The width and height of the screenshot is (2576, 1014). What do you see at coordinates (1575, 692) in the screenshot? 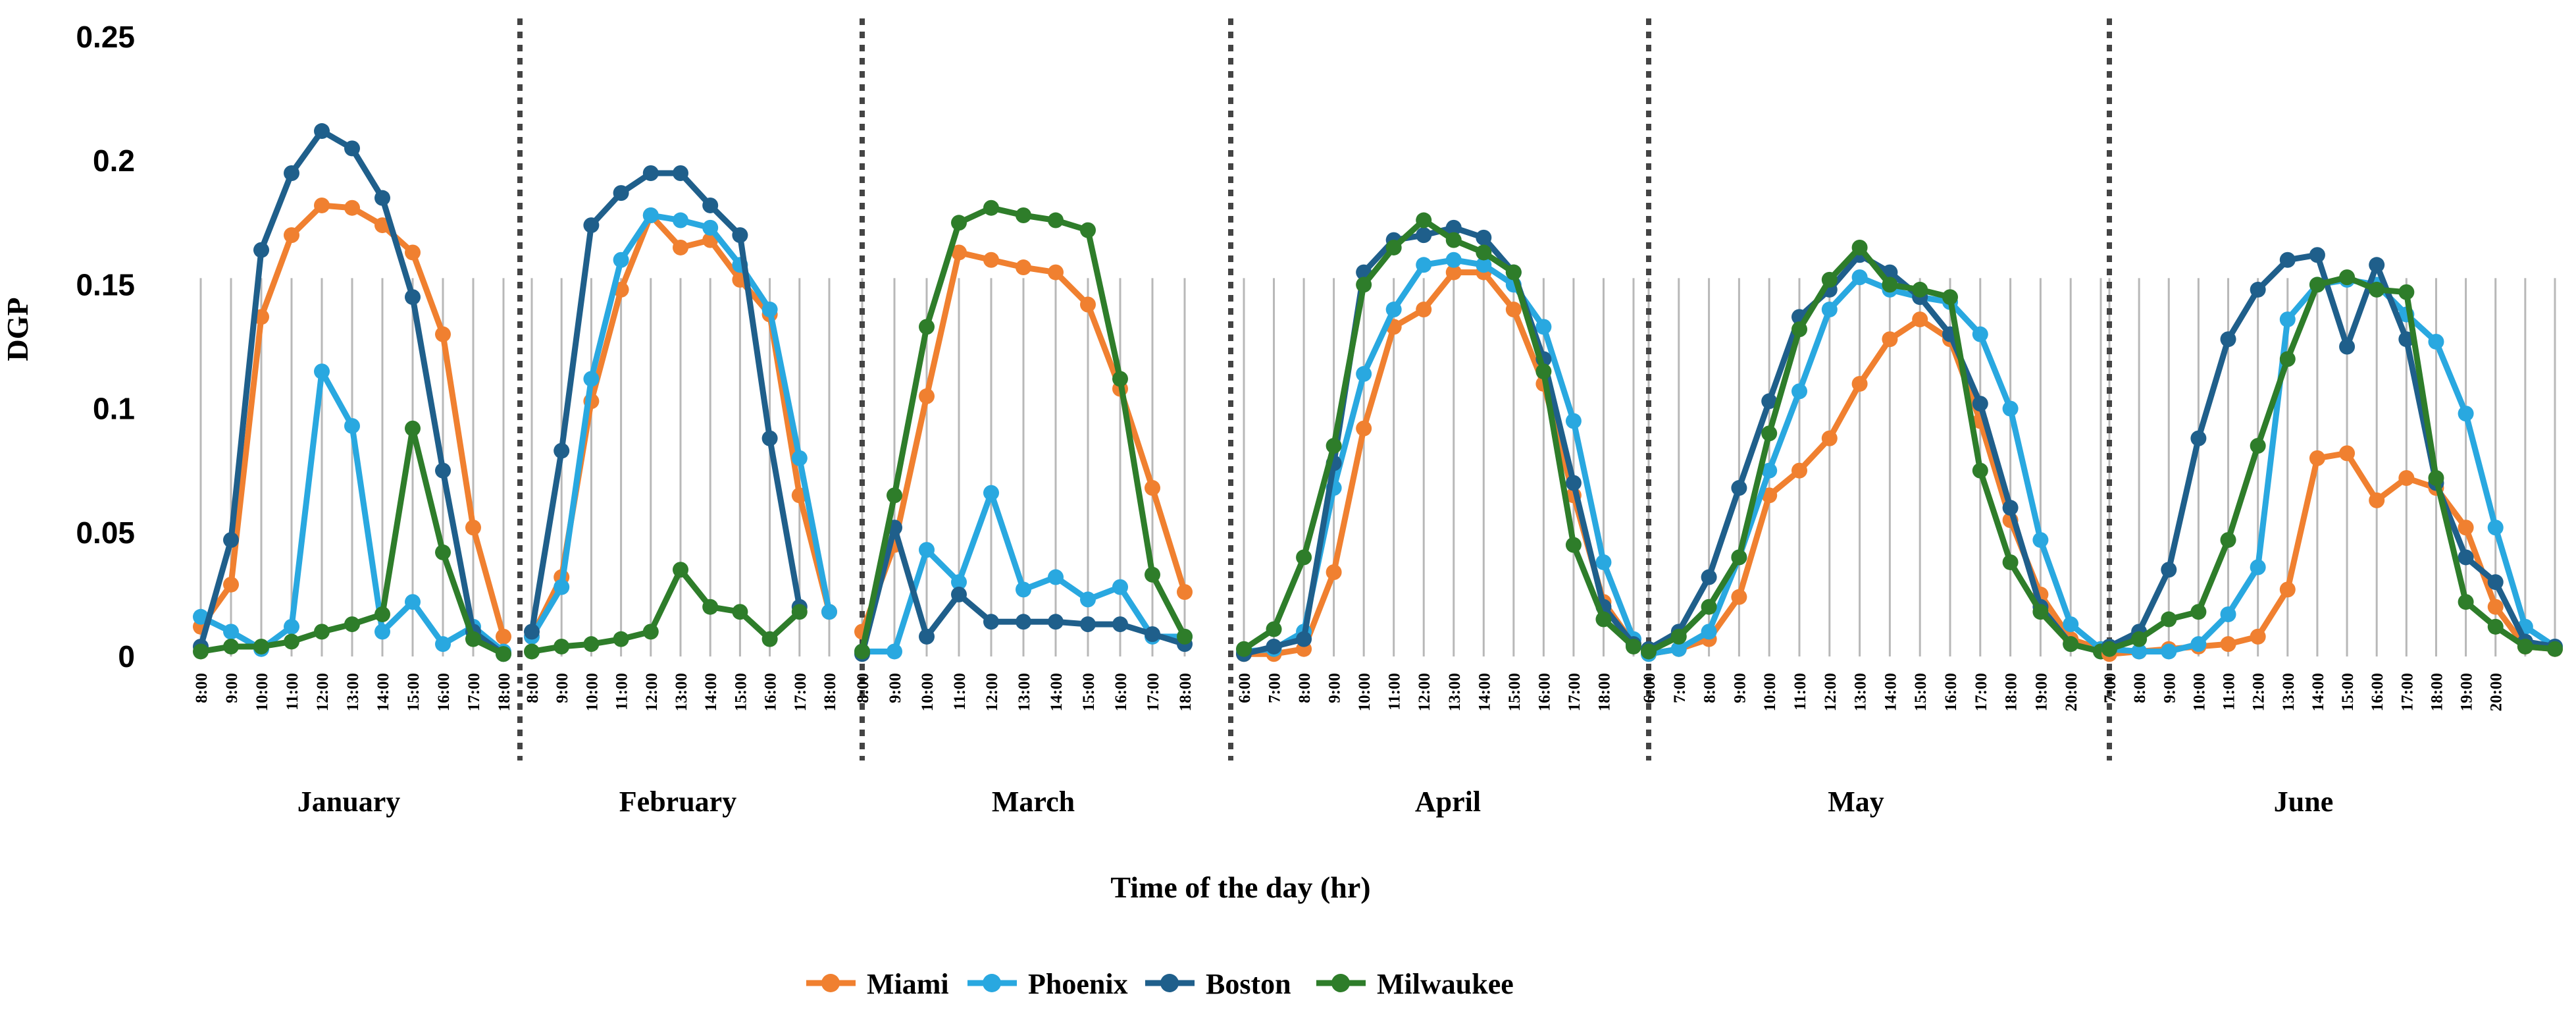
I see `x-tick-label: 17:00` at bounding box center [1575, 692].